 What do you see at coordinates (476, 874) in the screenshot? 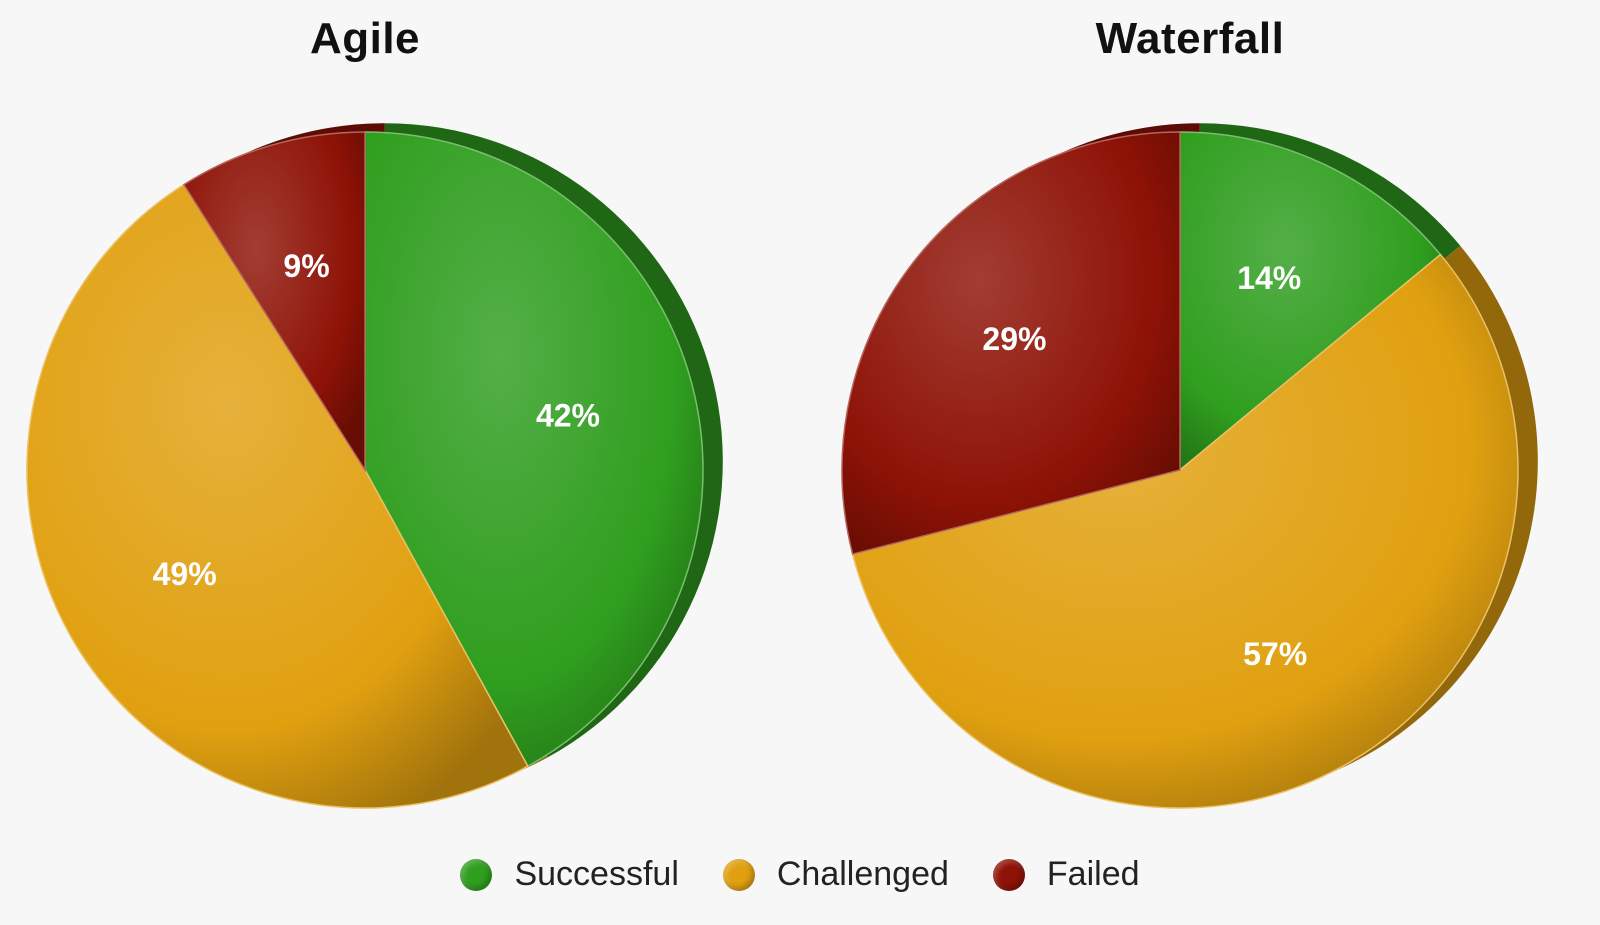
I see `legend-swatch-successful` at bounding box center [476, 874].